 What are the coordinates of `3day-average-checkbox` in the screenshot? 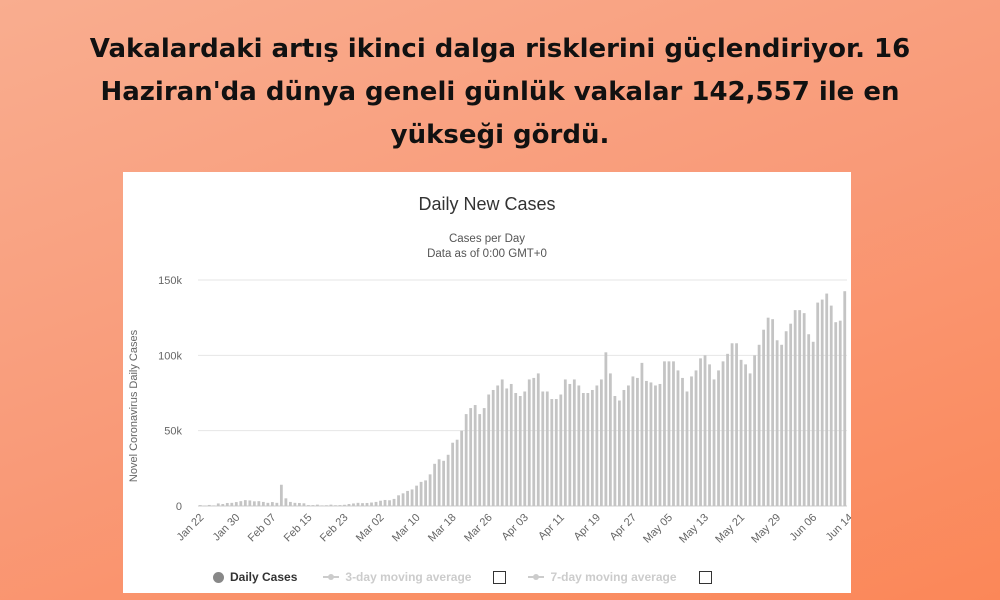 It's located at (500, 577).